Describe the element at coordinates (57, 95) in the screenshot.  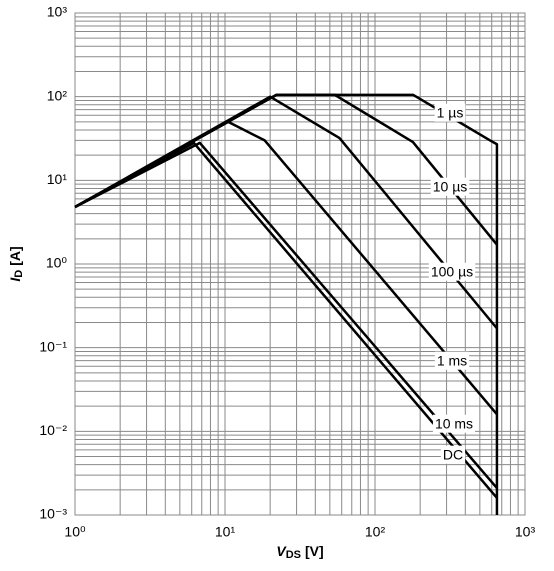
I see `y-tick-label: 10²` at that location.